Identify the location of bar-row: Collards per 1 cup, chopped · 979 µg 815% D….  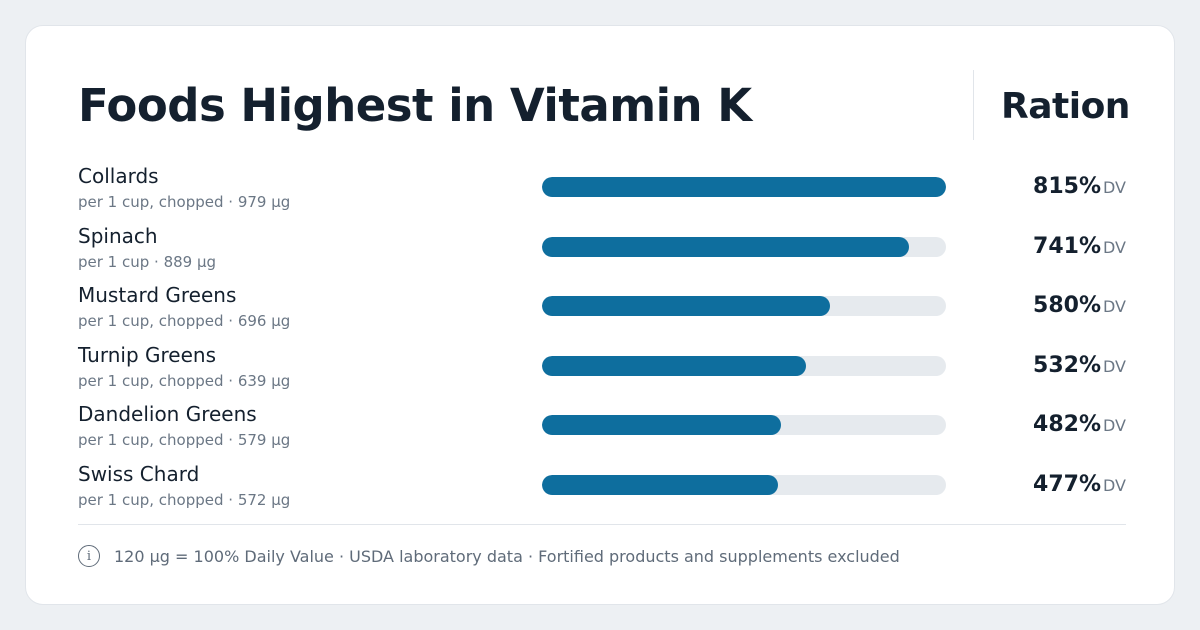
(602, 193).